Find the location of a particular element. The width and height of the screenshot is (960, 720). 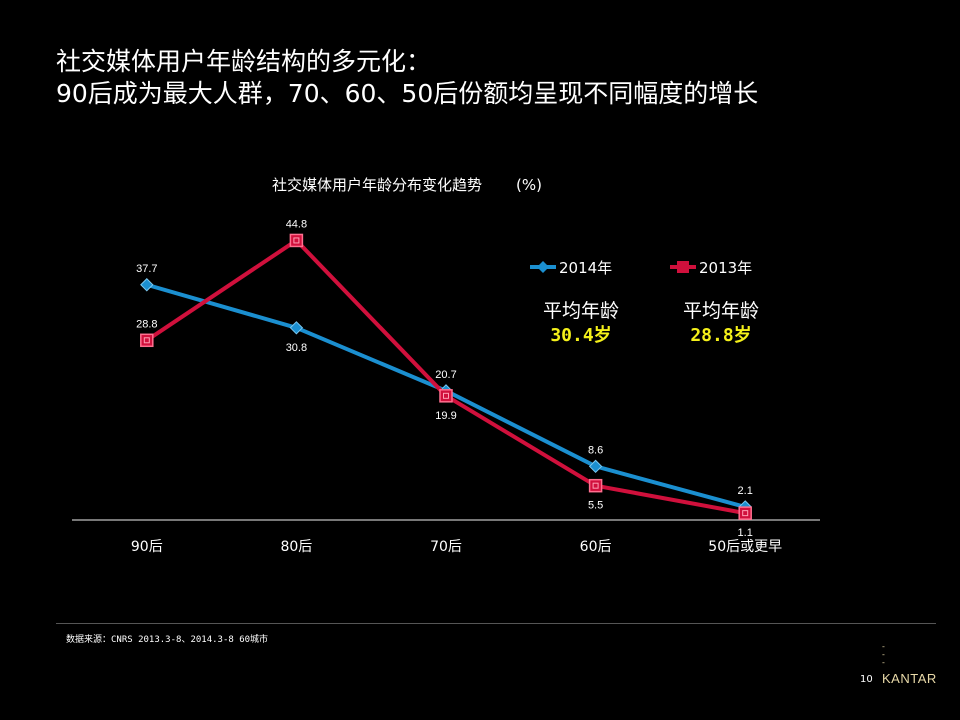

x-tick-label: 90后 is located at coordinates (147, 547).